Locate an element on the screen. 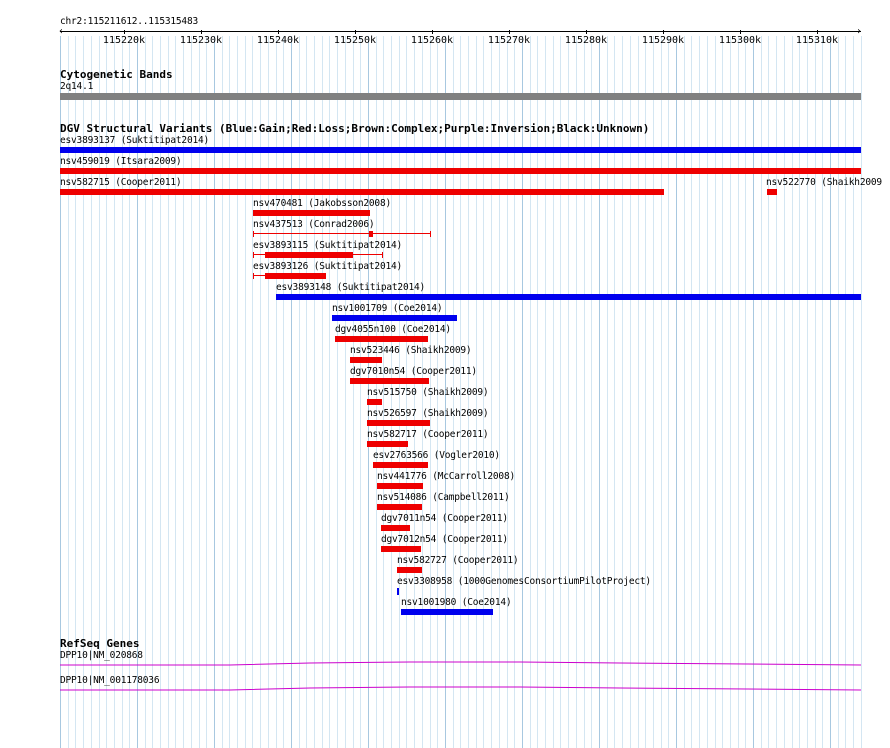  ruler-tick-label: 115240k is located at coordinates (278, 40).